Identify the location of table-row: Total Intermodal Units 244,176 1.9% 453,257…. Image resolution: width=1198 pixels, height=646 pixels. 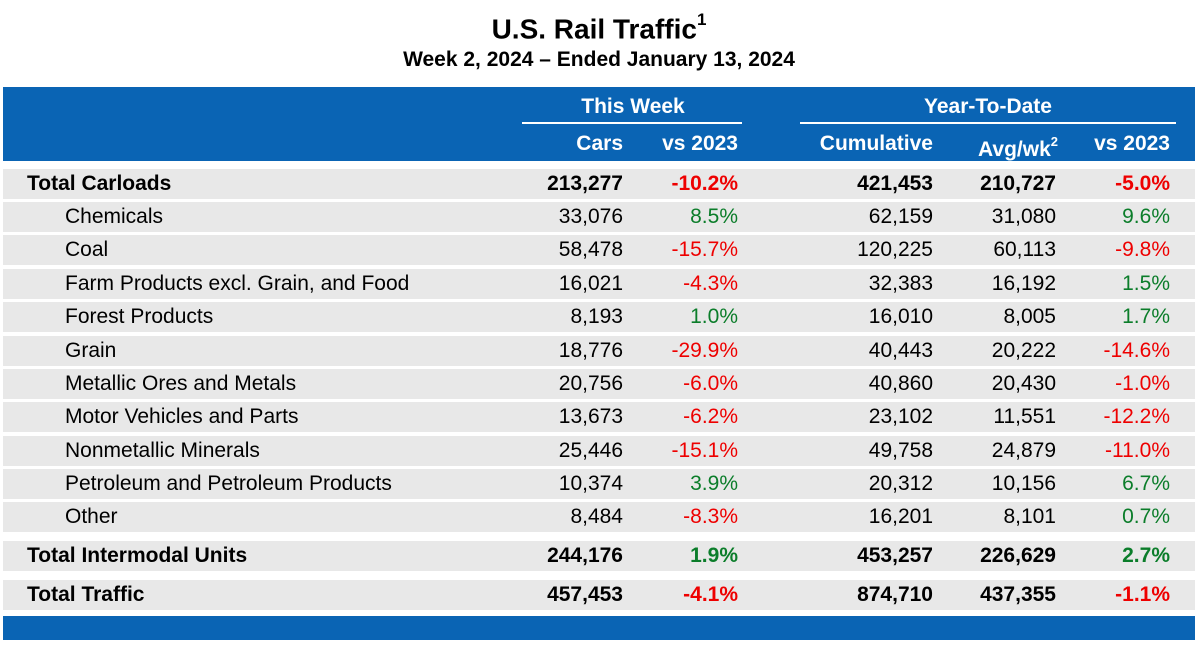
(599, 556).